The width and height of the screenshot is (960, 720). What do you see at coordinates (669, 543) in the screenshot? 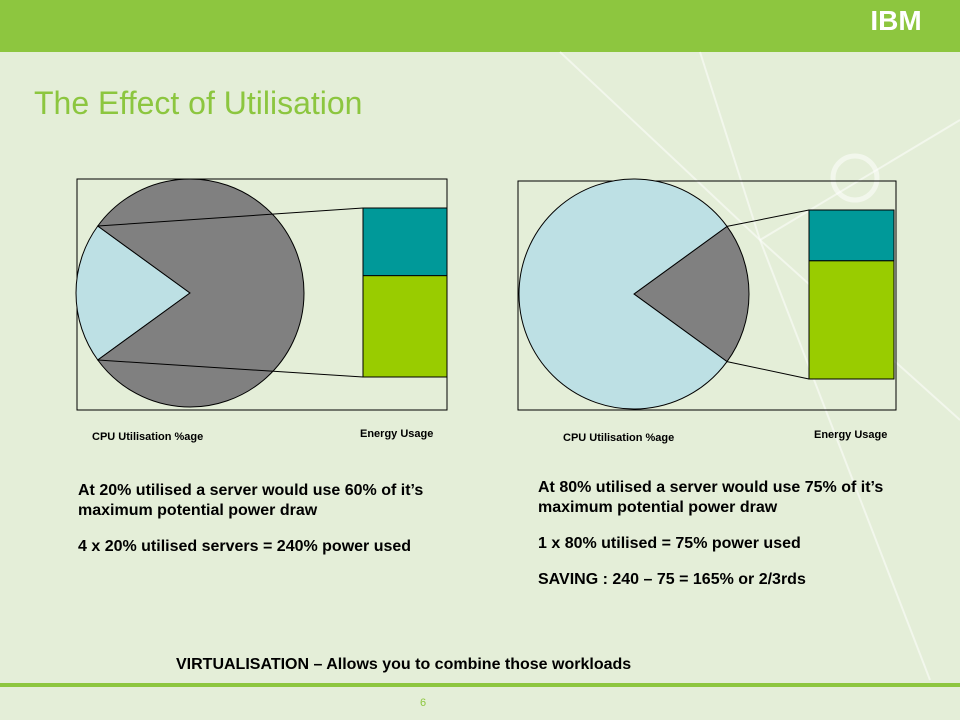
I see `note: 1 x 80% utilised = 75% power used` at bounding box center [669, 543].